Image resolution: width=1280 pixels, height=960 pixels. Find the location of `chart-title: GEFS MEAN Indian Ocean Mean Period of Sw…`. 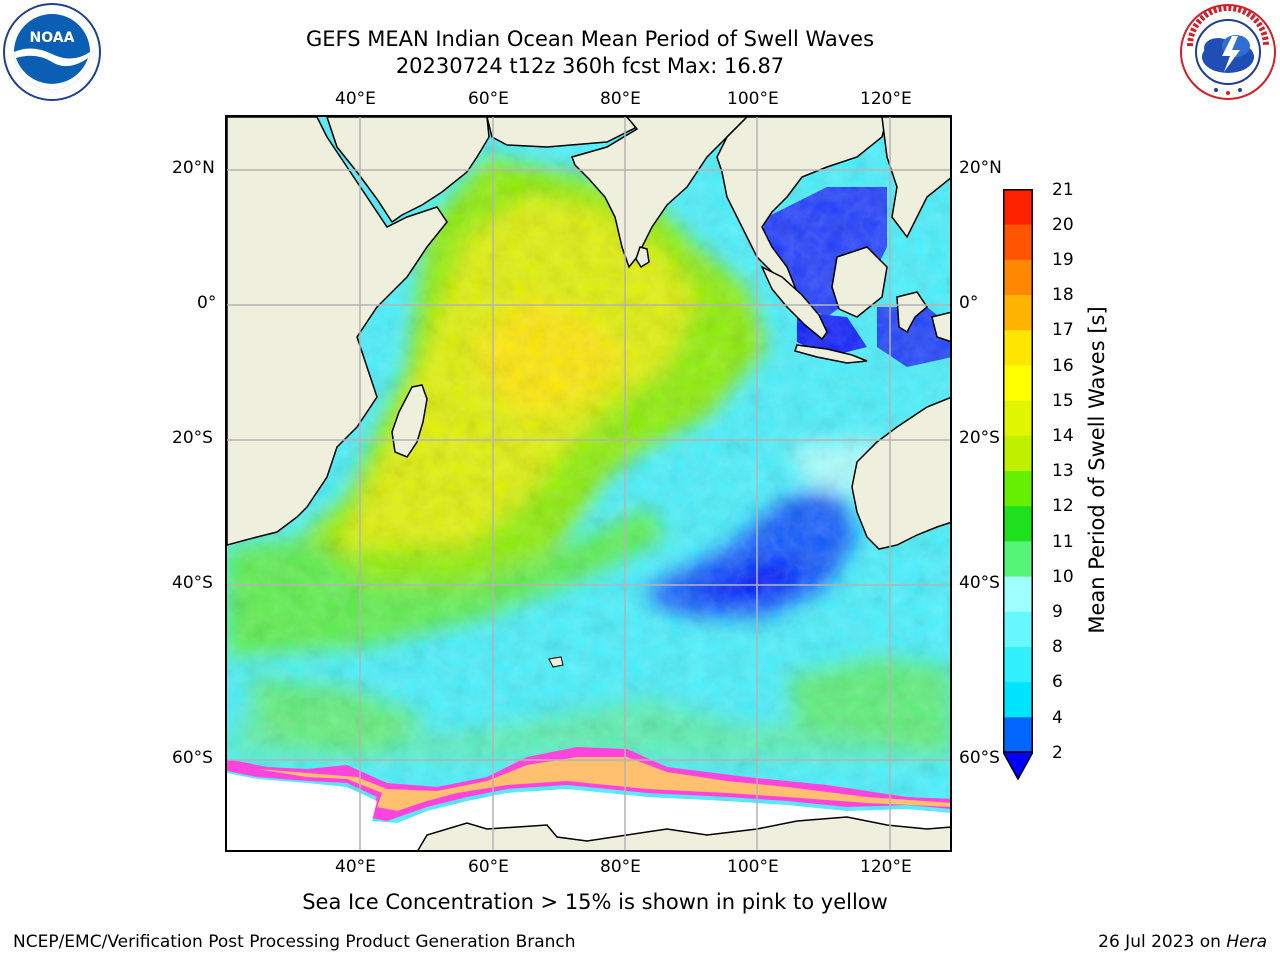

chart-title: GEFS MEAN Indian Ocean Mean Period of Sw… is located at coordinates (590, 39).